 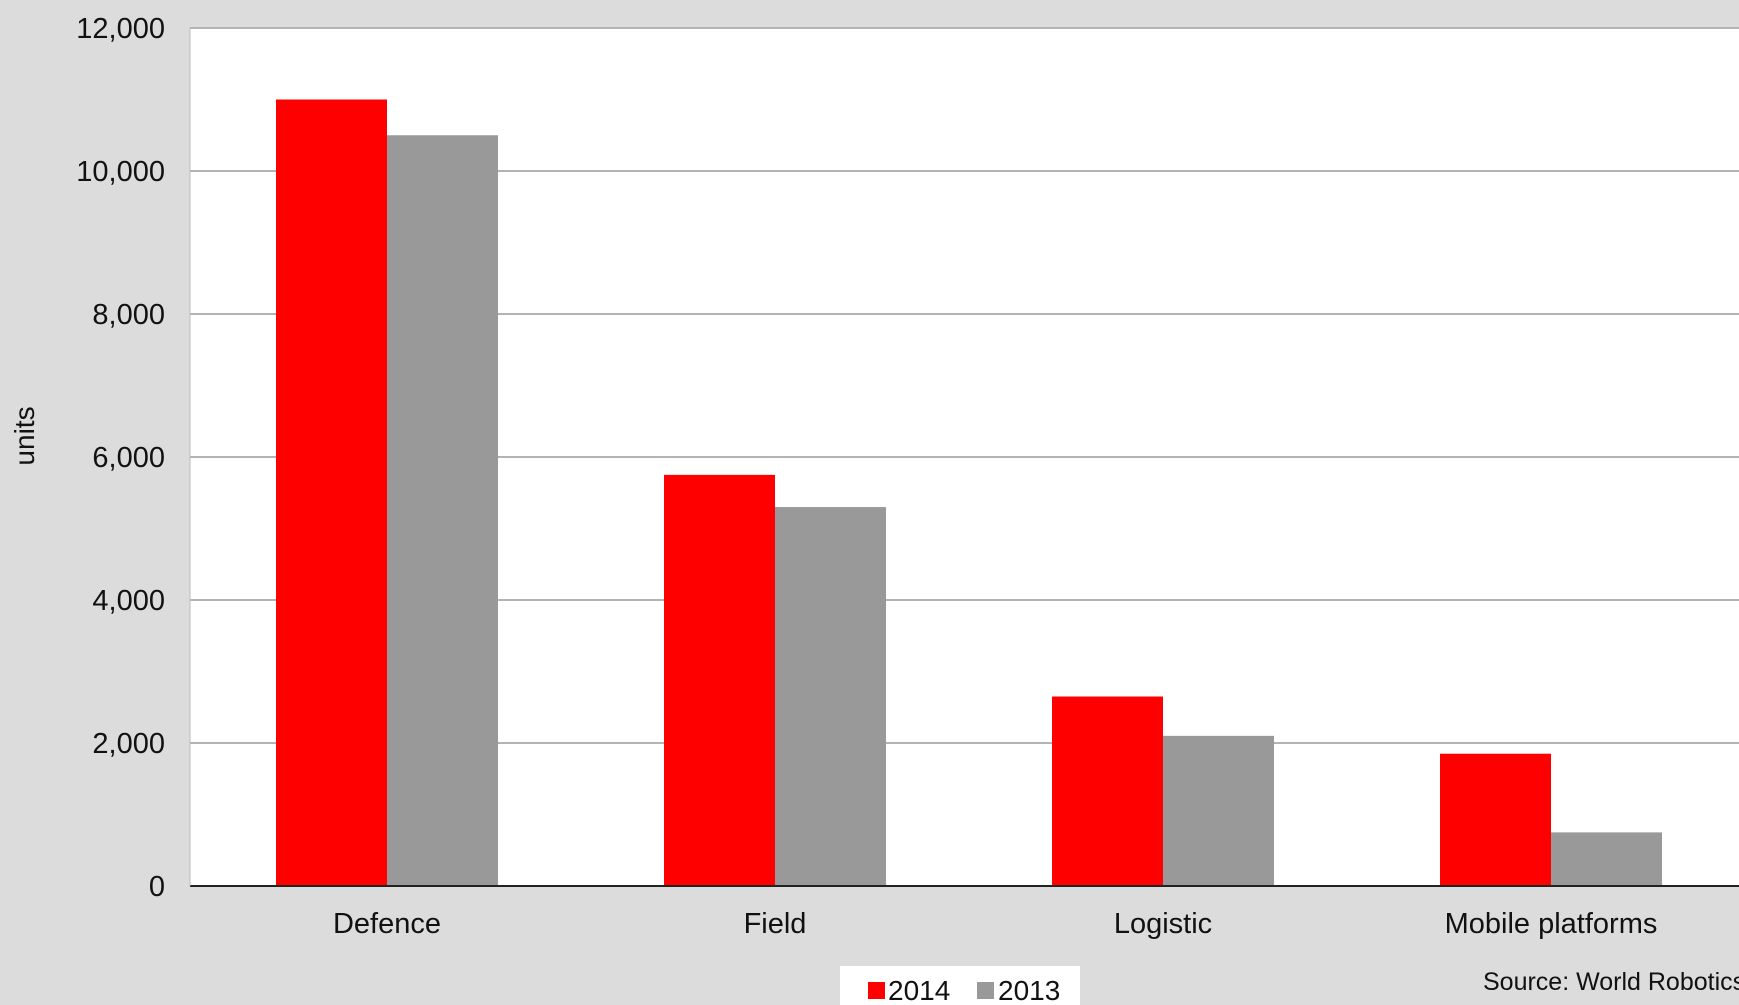 I want to click on y-tick-label: 6,000, so click(x=128, y=458).